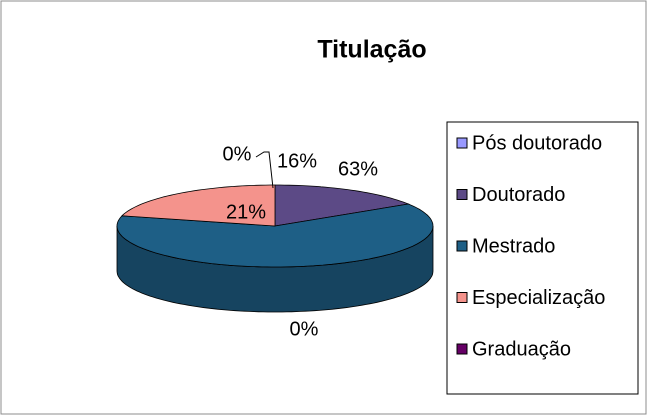 This screenshot has width=648, height=416. What do you see at coordinates (521, 349) in the screenshot?
I see `legend-label: Graduação` at bounding box center [521, 349].